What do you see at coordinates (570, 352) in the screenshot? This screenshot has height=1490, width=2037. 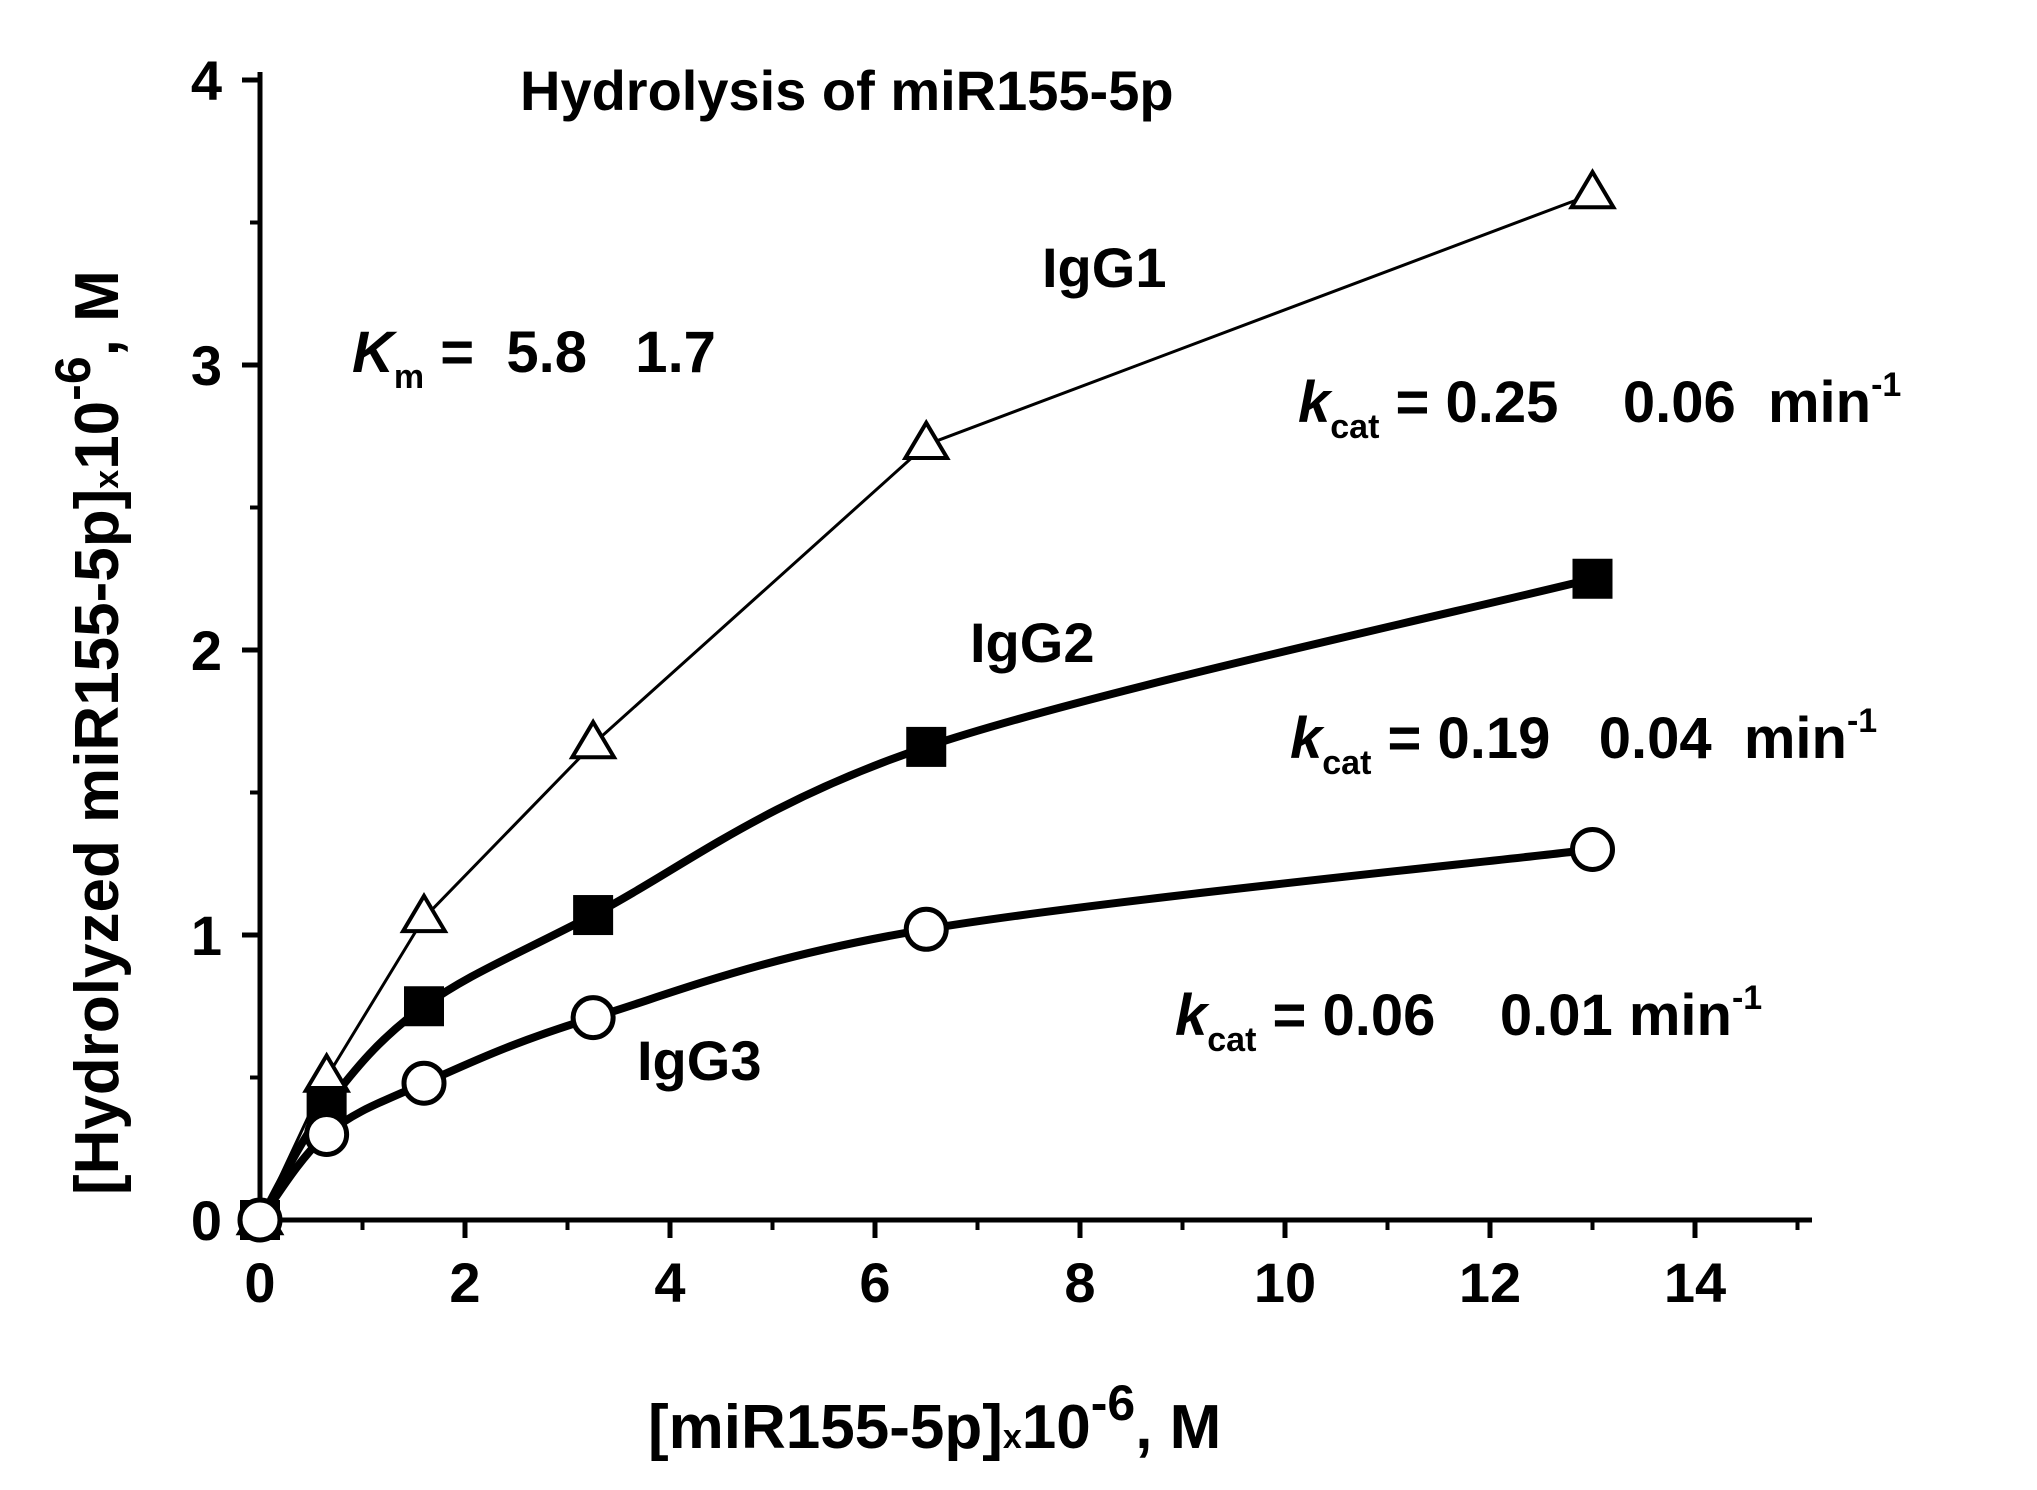 I see `km-value: = 5.8 1.7` at bounding box center [570, 352].